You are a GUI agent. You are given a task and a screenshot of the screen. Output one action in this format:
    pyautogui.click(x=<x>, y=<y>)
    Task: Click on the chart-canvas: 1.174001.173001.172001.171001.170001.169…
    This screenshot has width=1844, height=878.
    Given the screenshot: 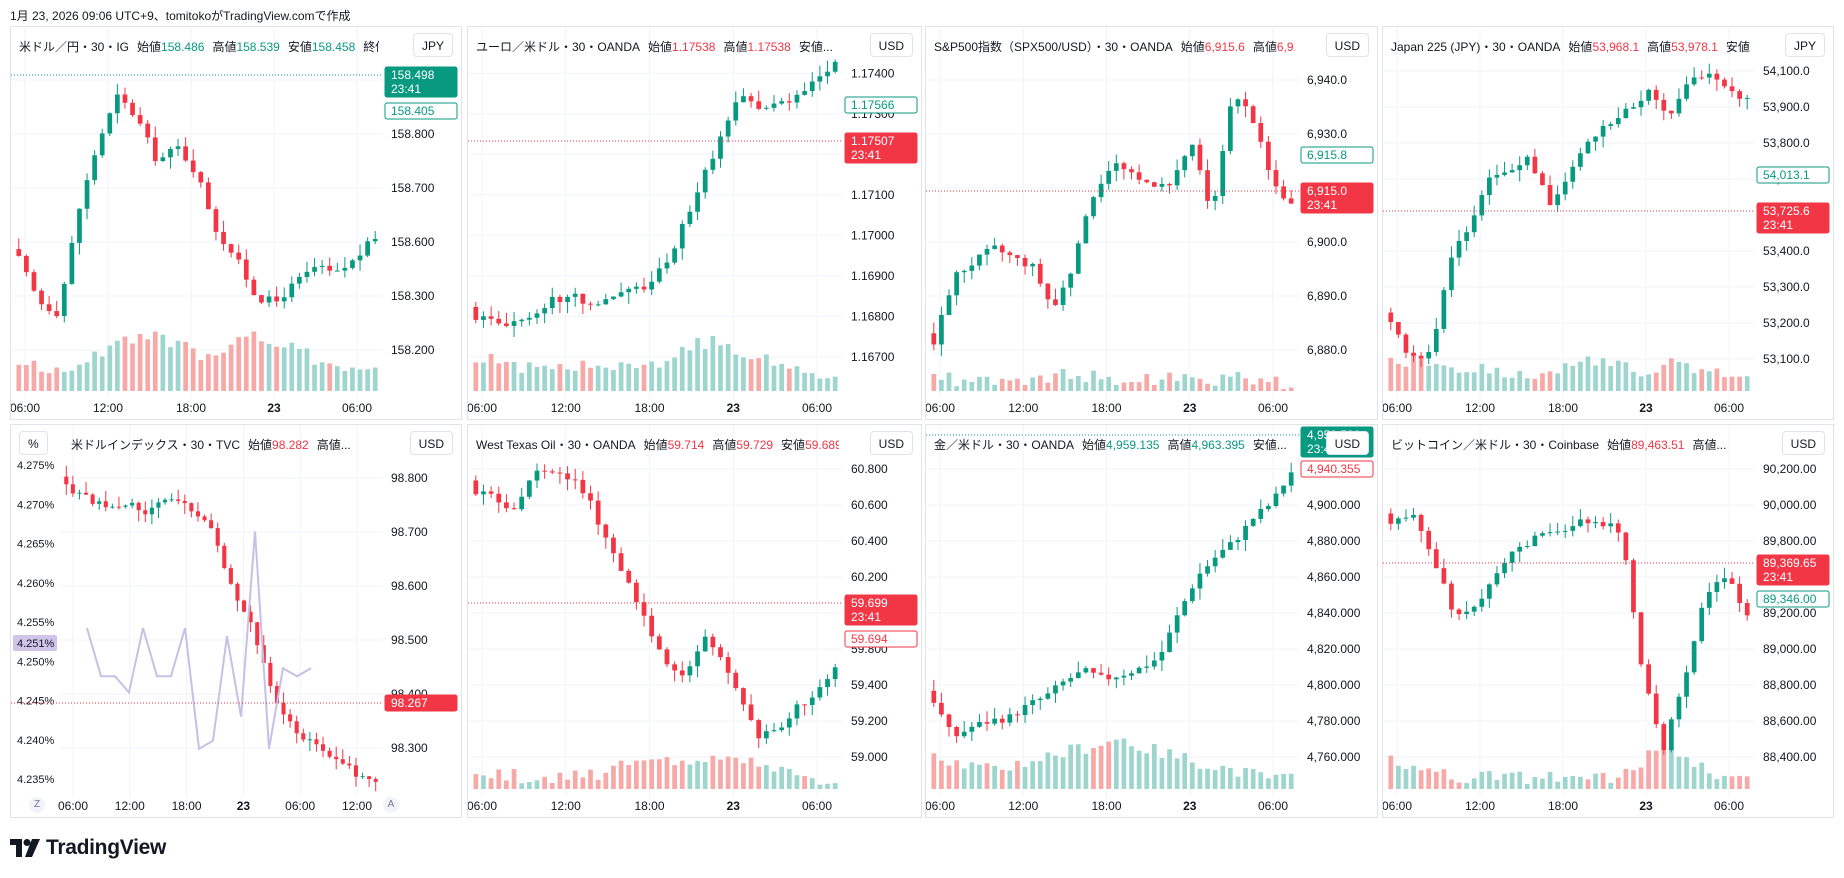 What is the action you would take?
    pyautogui.click(x=694, y=223)
    